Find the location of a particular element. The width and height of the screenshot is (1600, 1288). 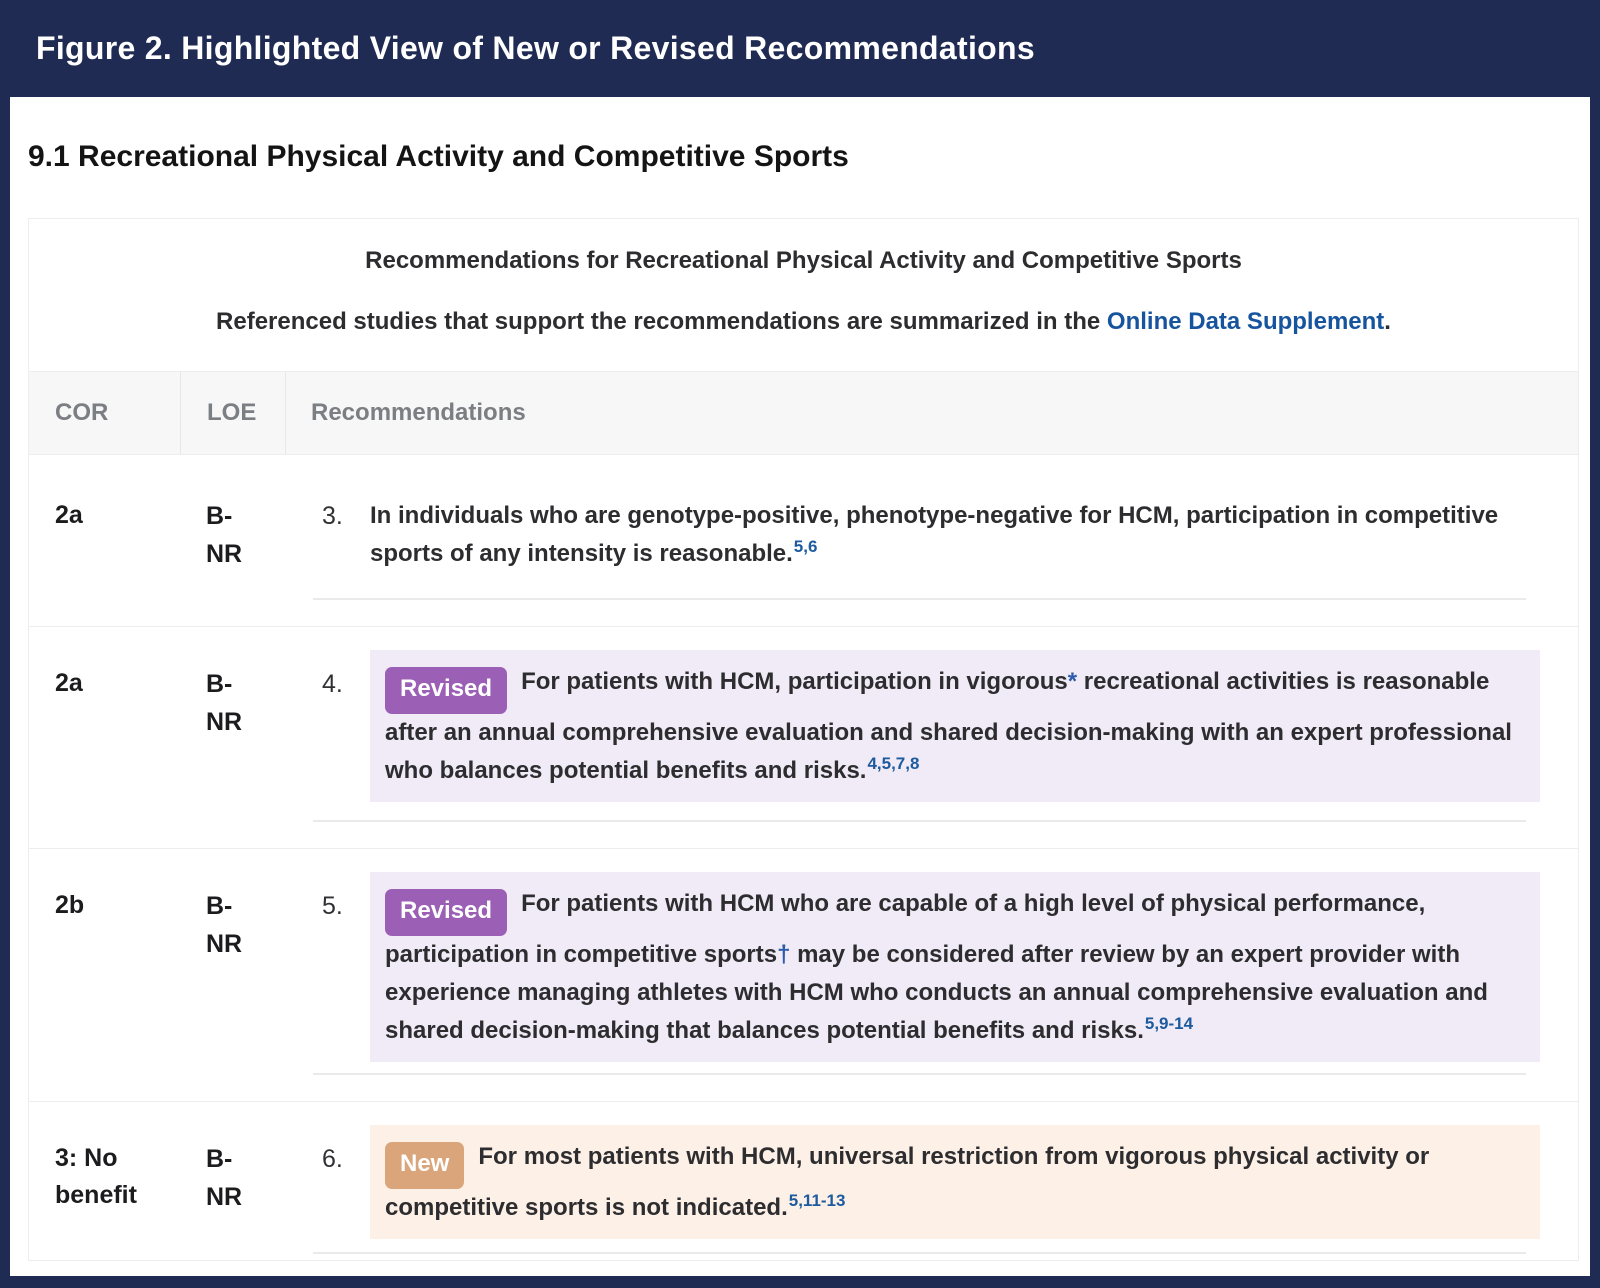

footnote-symbol: † is located at coordinates (784, 954).